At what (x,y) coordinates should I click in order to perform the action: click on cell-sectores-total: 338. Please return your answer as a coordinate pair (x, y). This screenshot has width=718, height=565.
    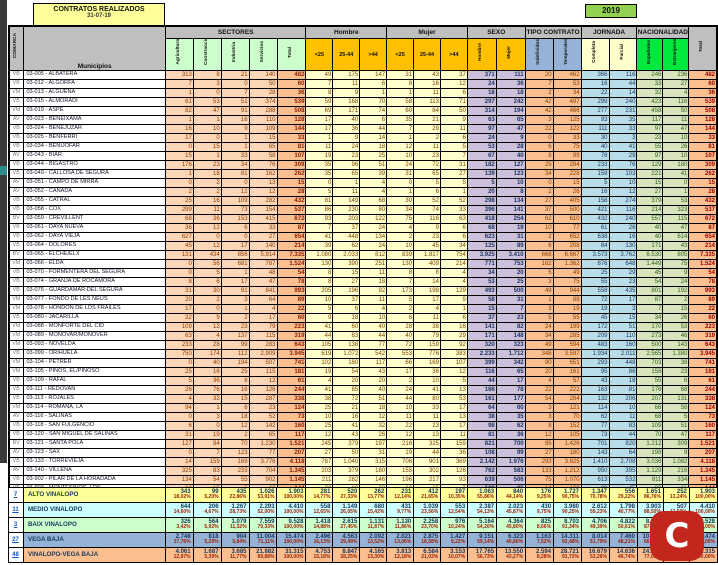
    Looking at the image, I should click on (291, 399).